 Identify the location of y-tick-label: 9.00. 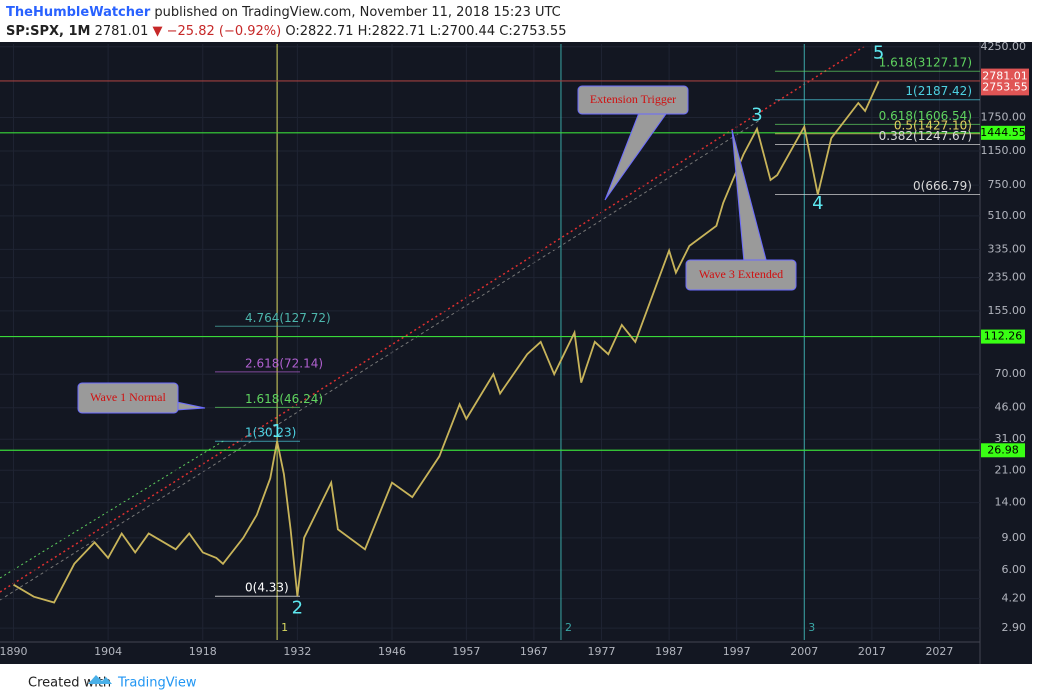
(1014, 537).